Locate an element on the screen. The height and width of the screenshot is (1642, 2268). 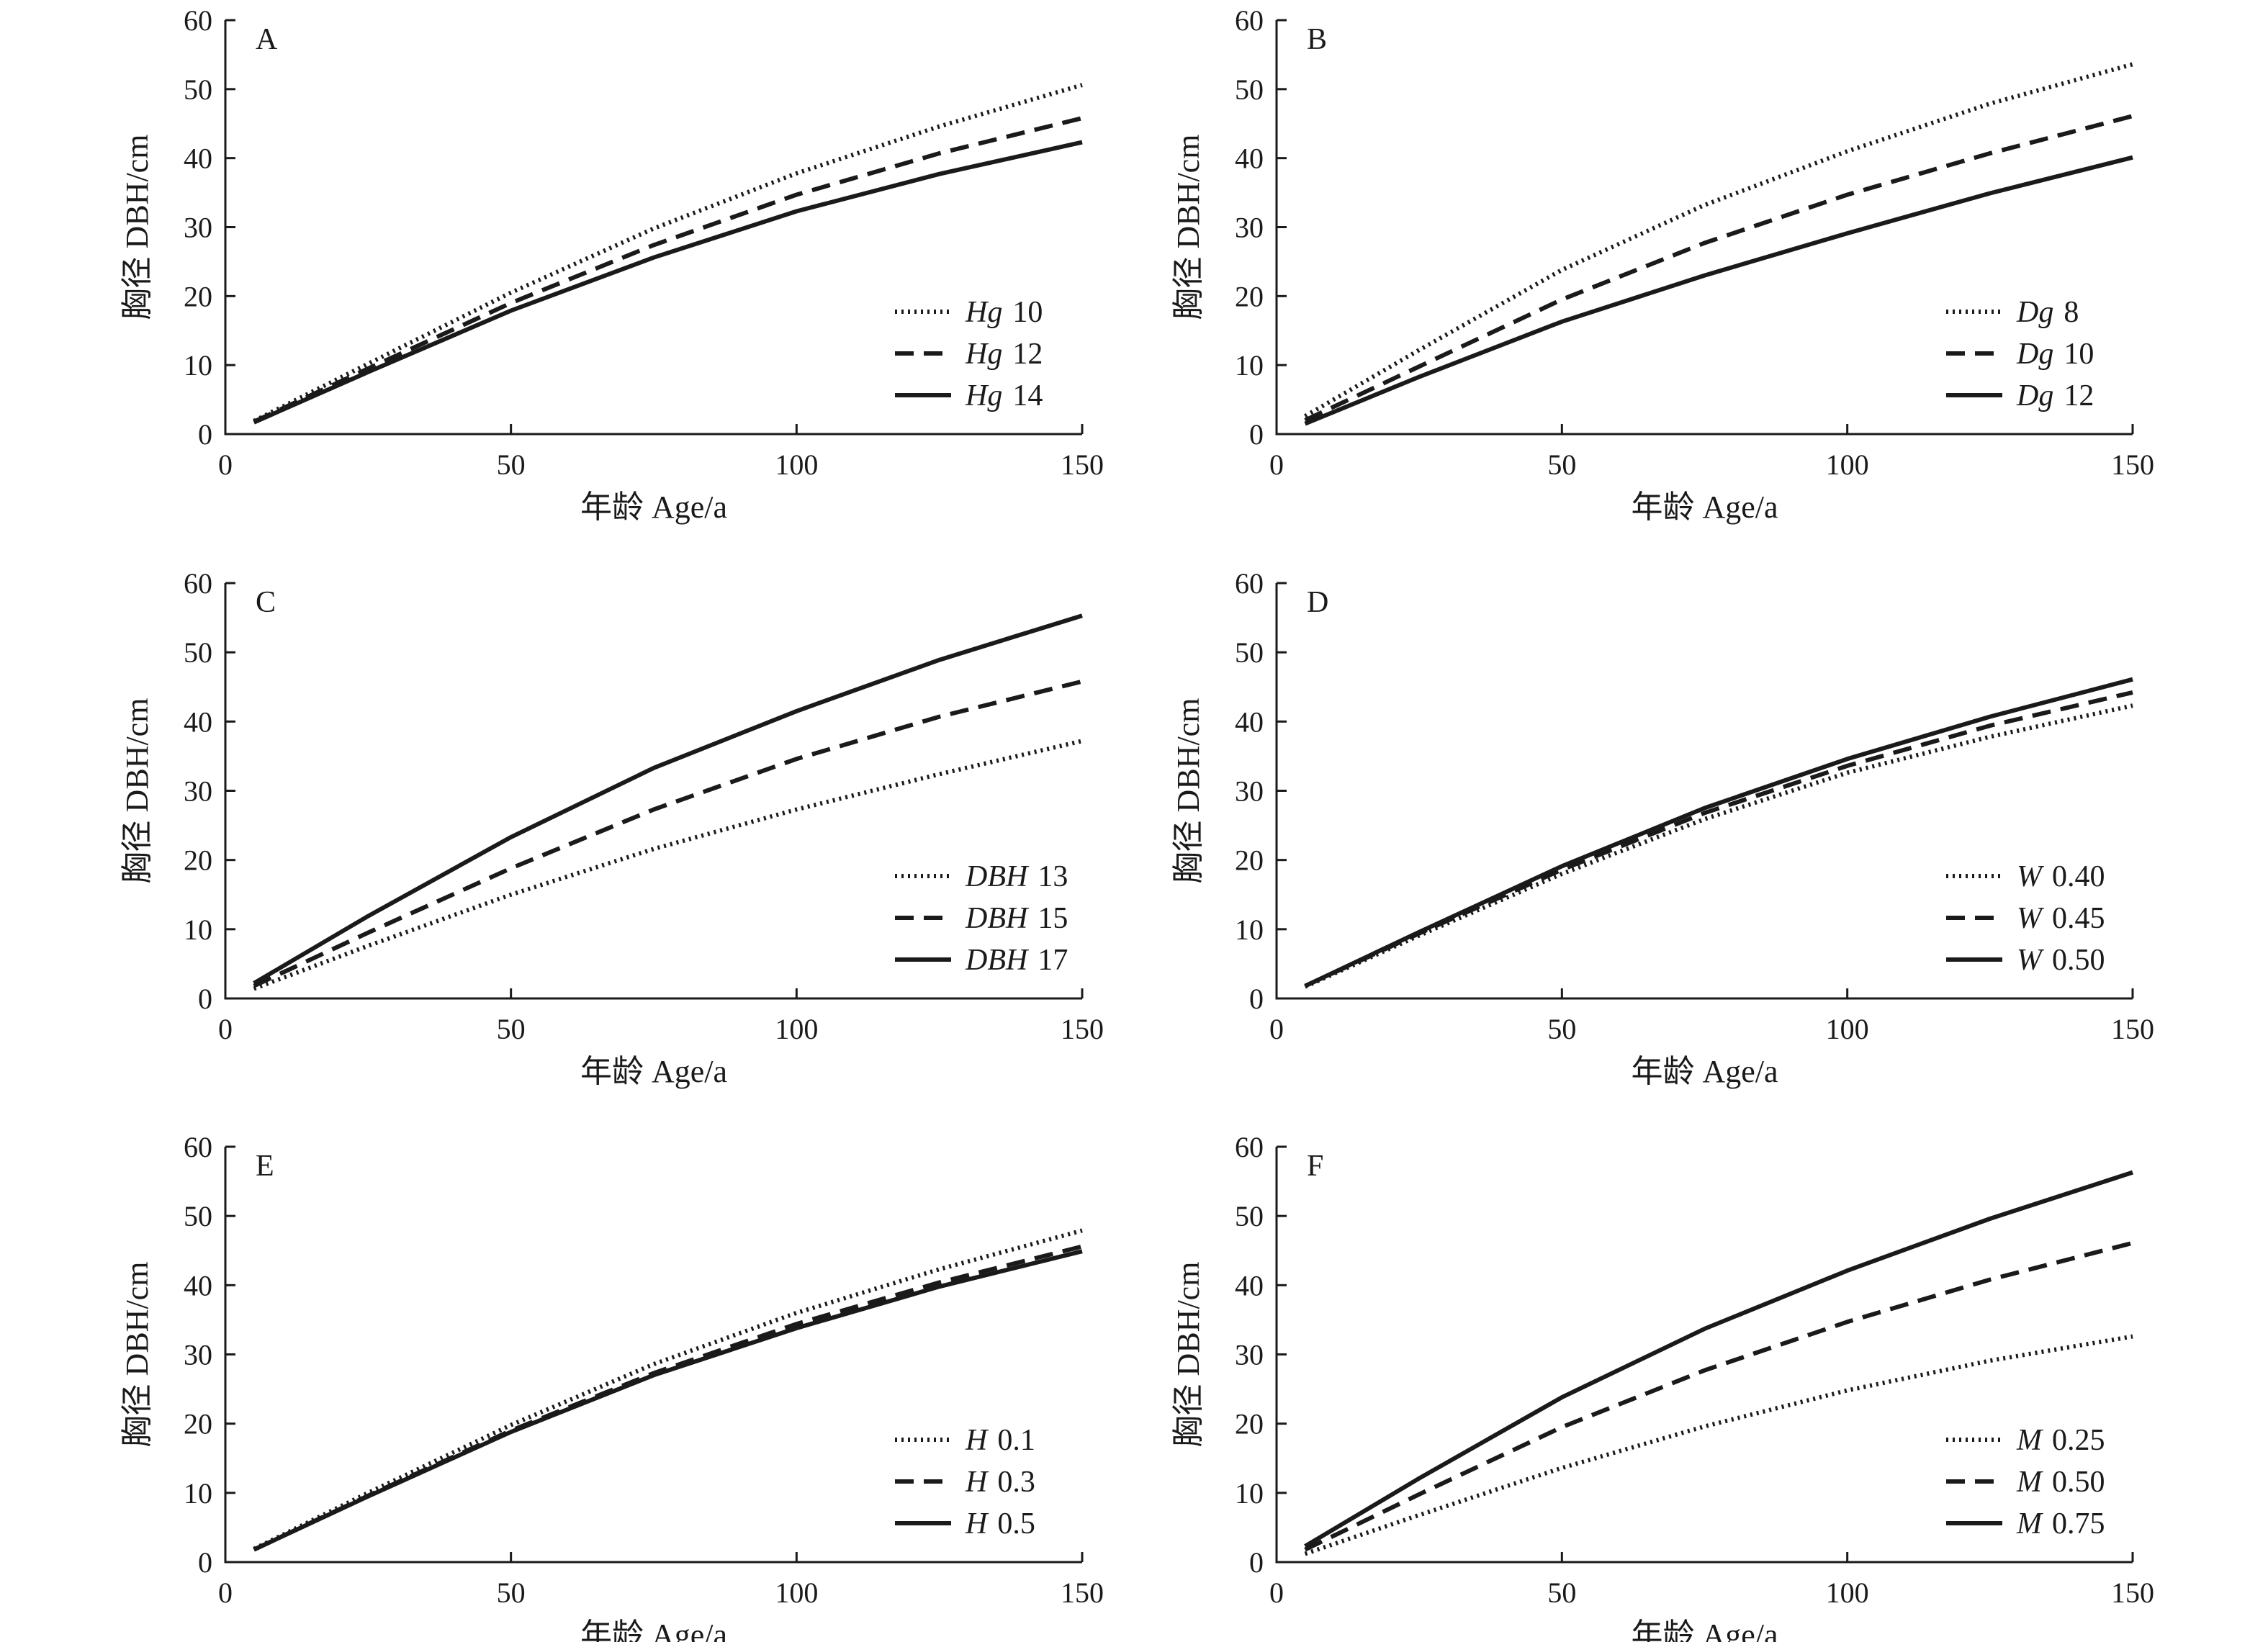
legend-entry: DBH 17 is located at coordinates (1016, 960).